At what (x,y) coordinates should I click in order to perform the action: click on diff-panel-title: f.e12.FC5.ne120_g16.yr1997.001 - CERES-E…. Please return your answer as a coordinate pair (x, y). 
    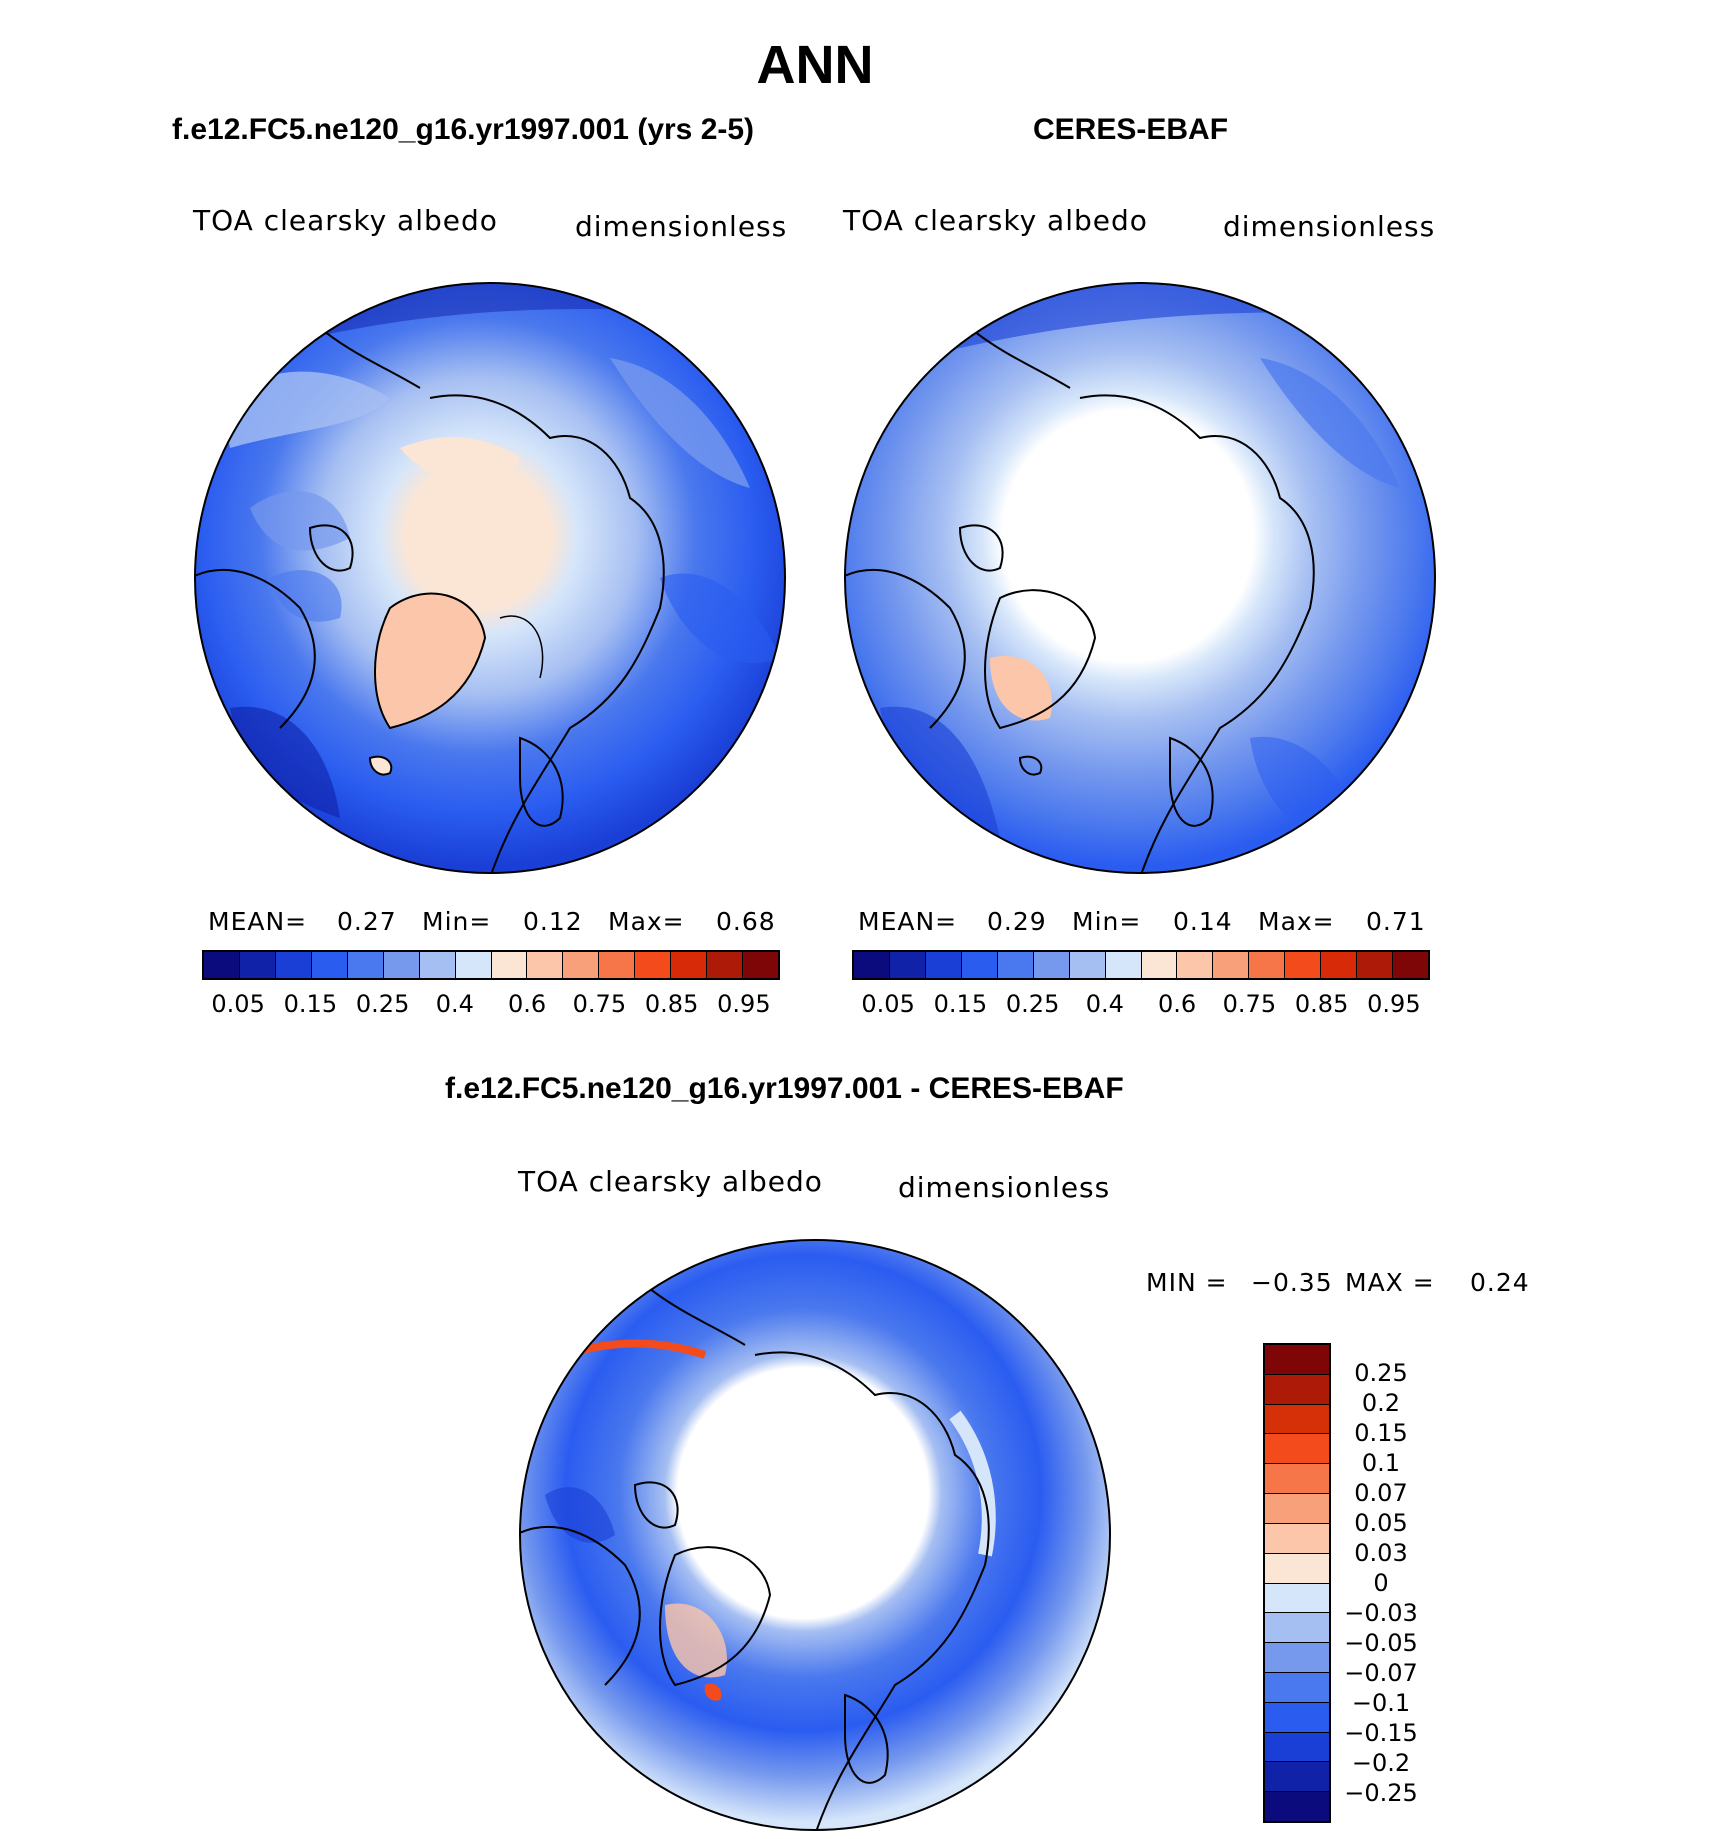
    Looking at the image, I should click on (784, 1088).